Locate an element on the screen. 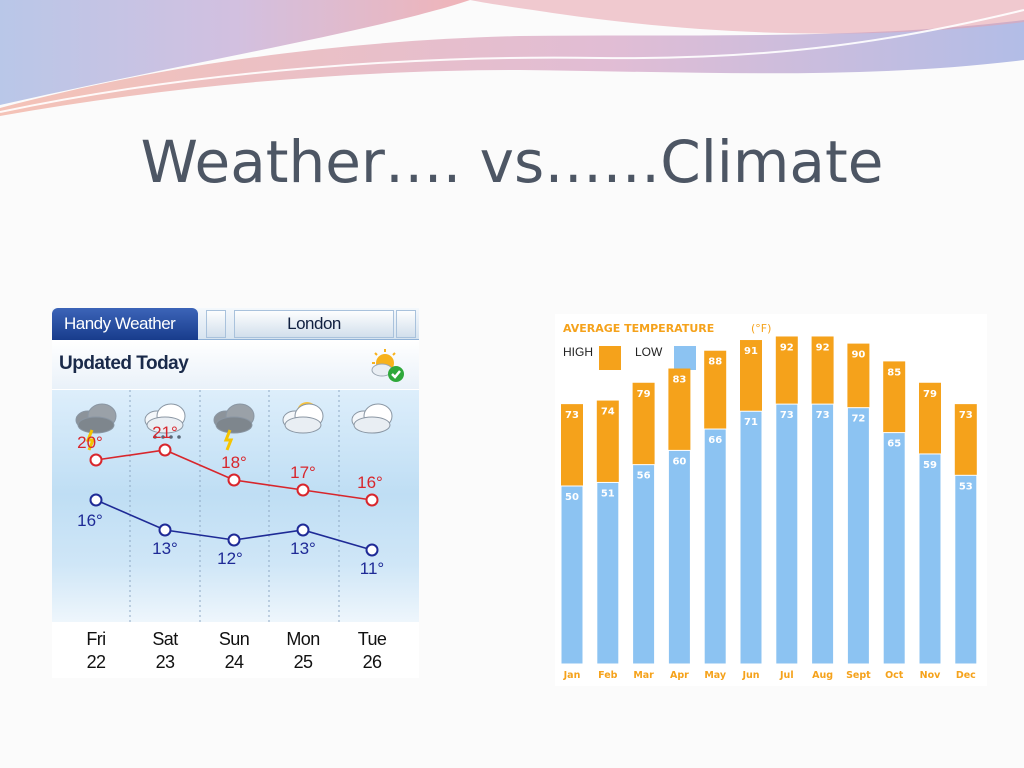  legend-low-label: LOW is located at coordinates (649, 352).